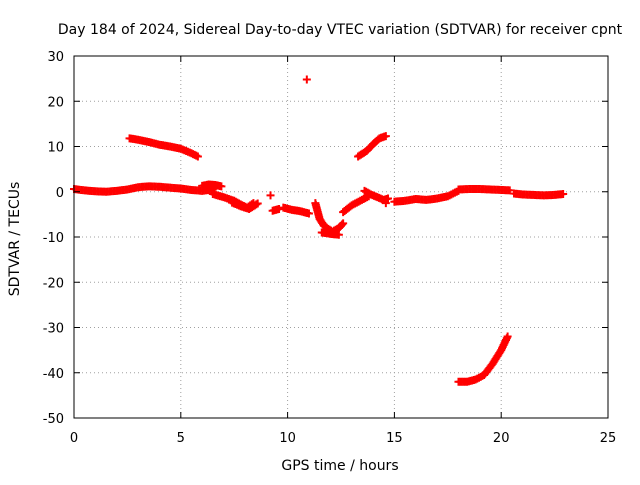 The height and width of the screenshot is (485, 640). What do you see at coordinates (60, 193) in the screenshot?
I see `y-tick-label: 0` at bounding box center [60, 193].